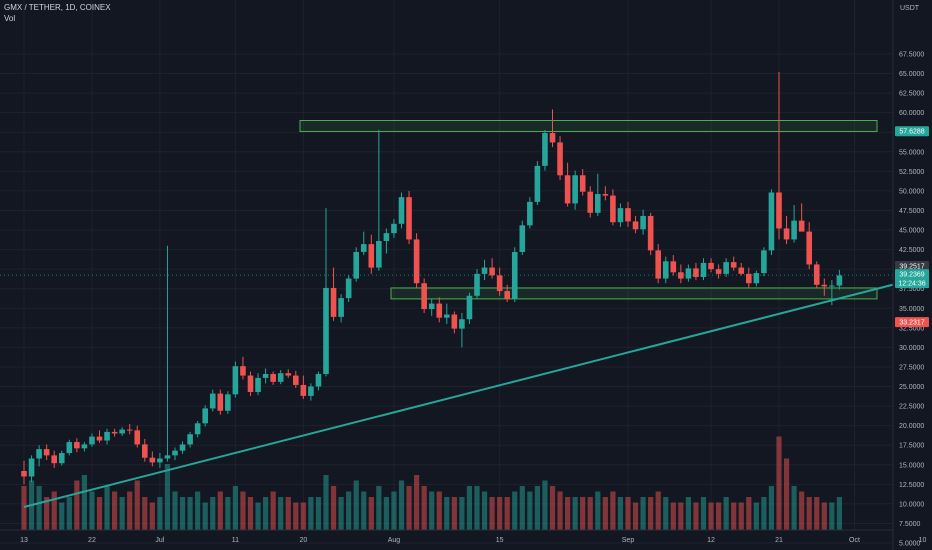  I want to click on y-tick-label: 22.5000, so click(911, 407).